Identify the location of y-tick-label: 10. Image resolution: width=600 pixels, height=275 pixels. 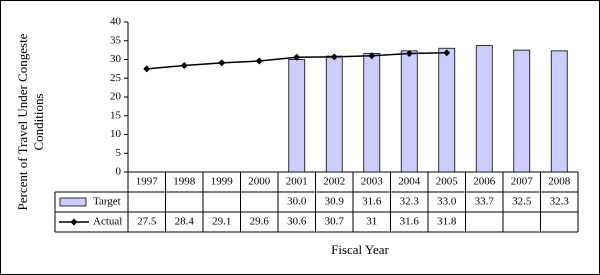
(116, 134).